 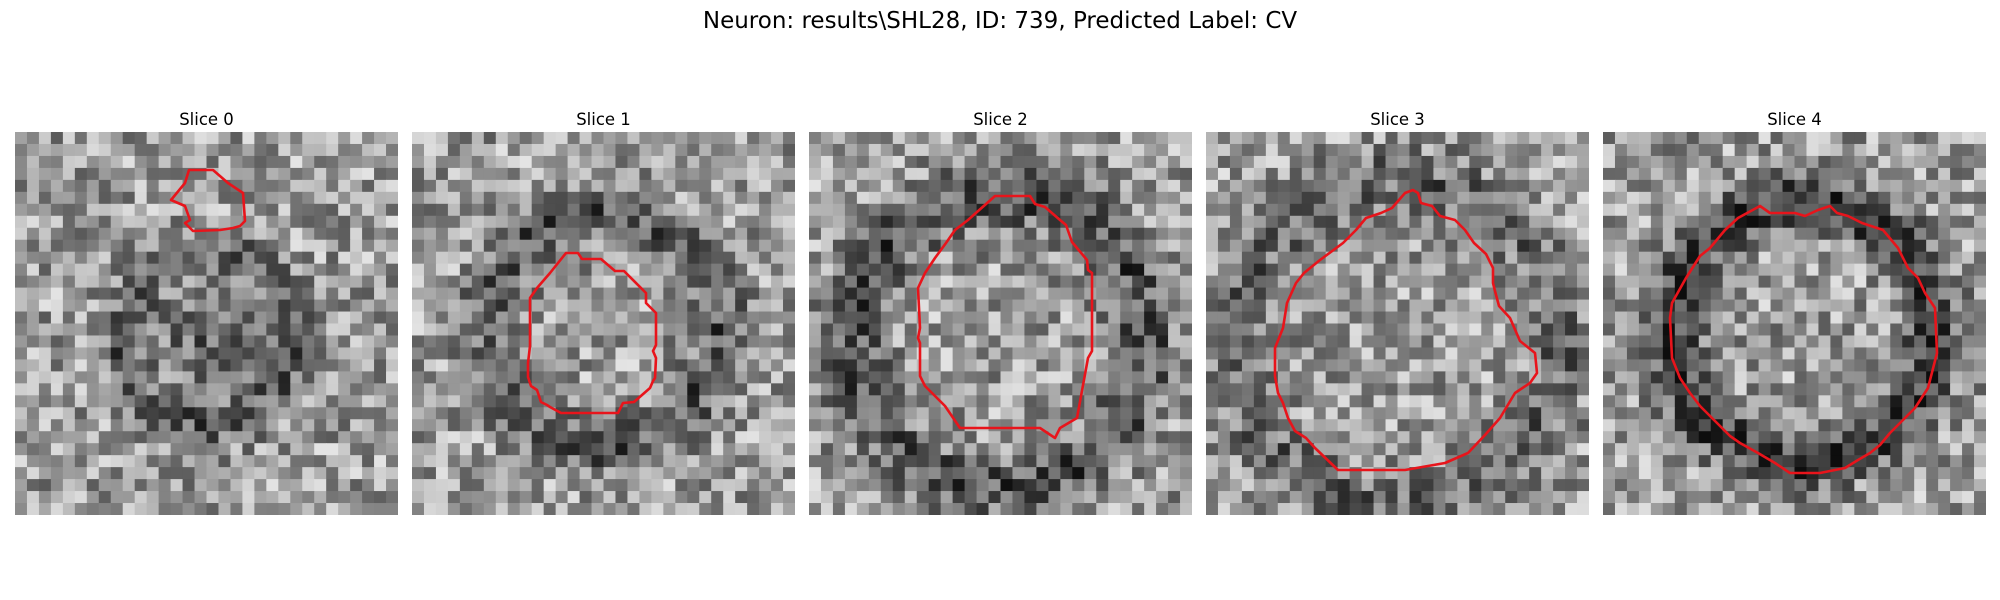 I want to click on slice-panel-2: Slice 2, so click(x=1000, y=311).